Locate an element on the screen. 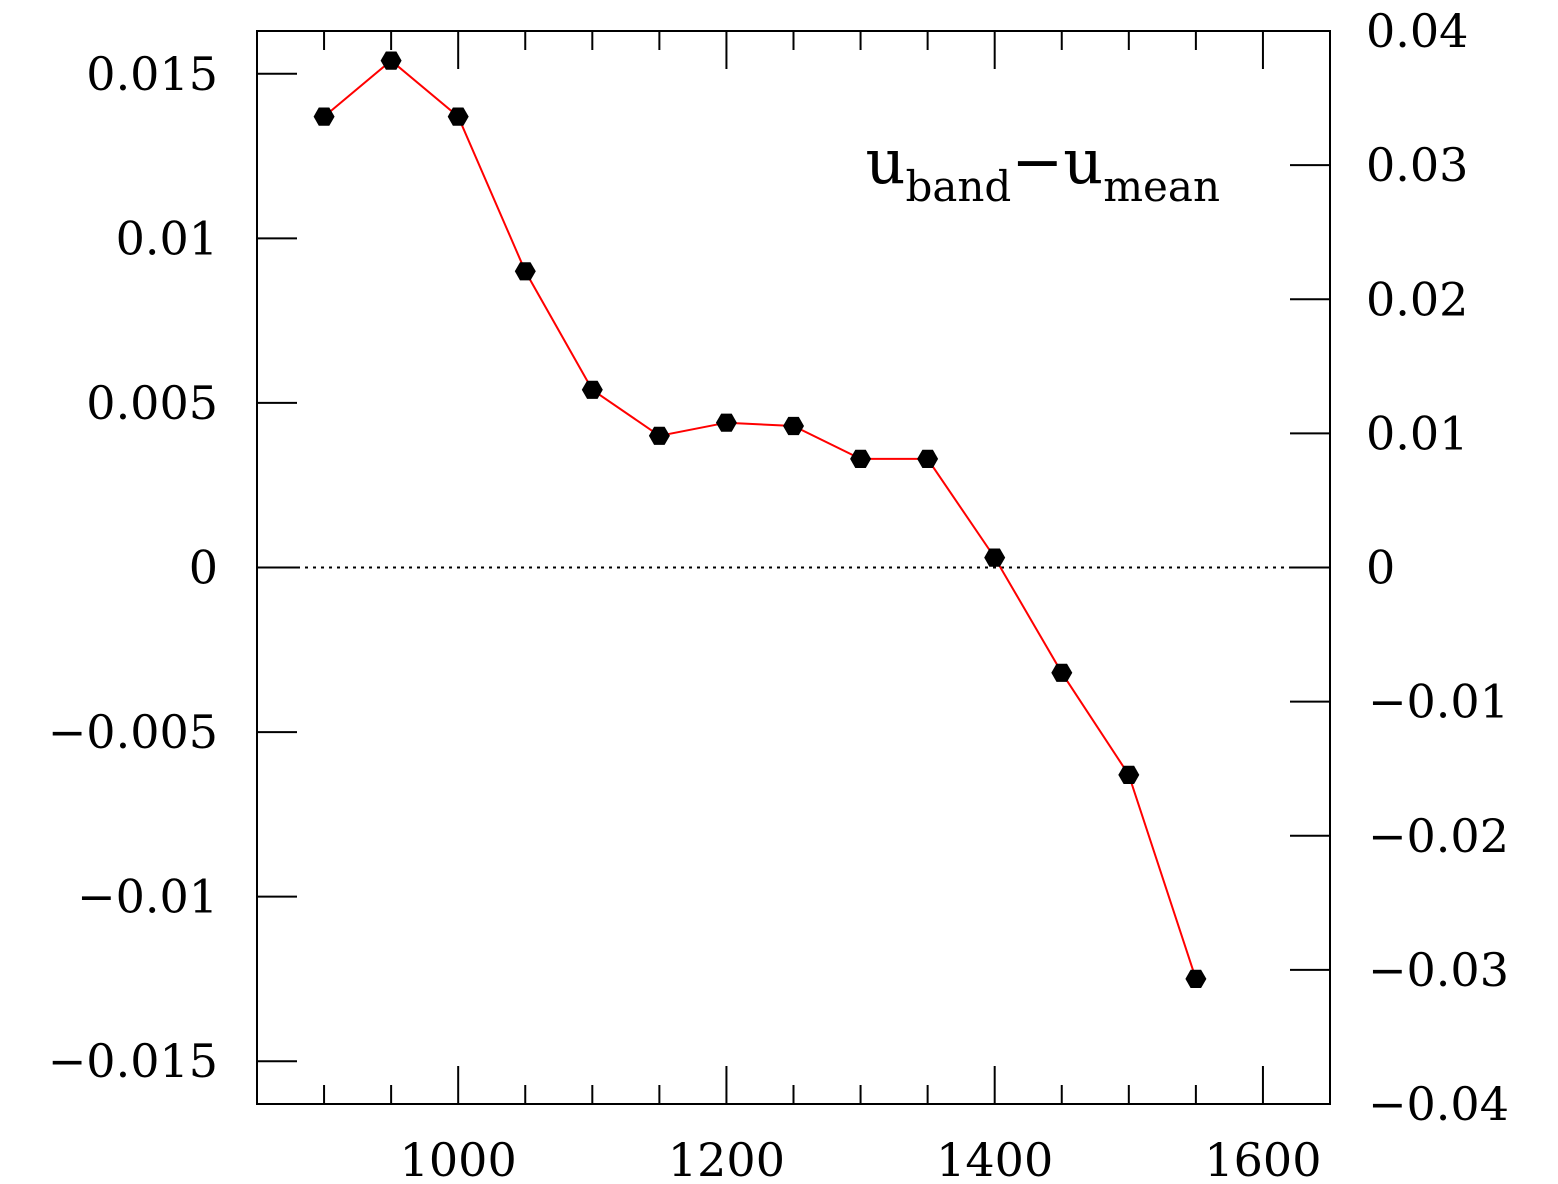 The width and height of the screenshot is (1558, 1184). x-tick-labels: 1000 1200 1400 1600 is located at coordinates (861, 1158).